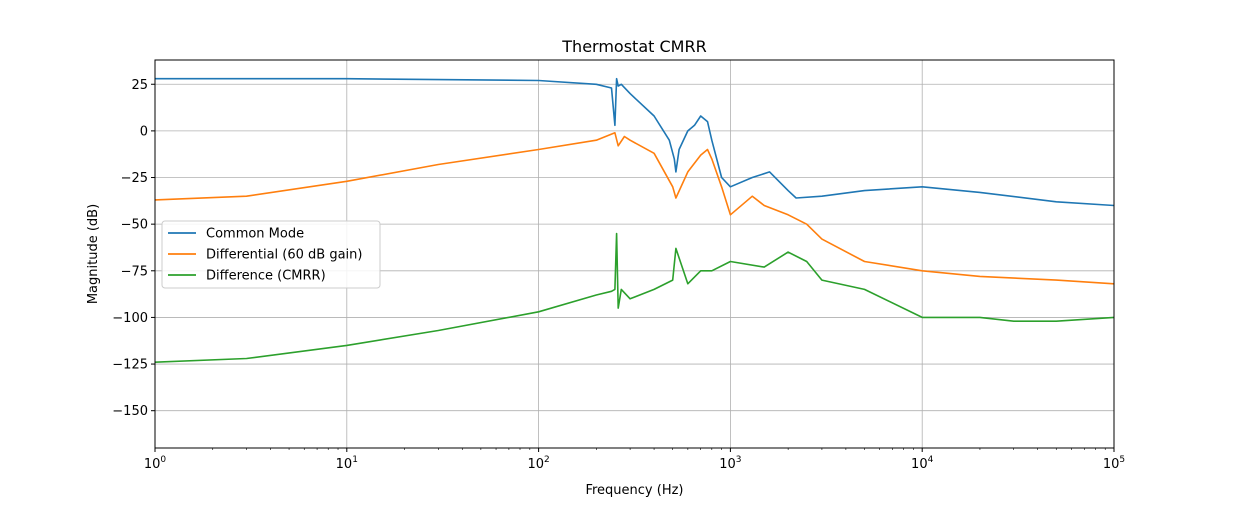  Describe the element at coordinates (266, 276) in the screenshot. I see `legend-label: Difference (CMRR)` at that location.